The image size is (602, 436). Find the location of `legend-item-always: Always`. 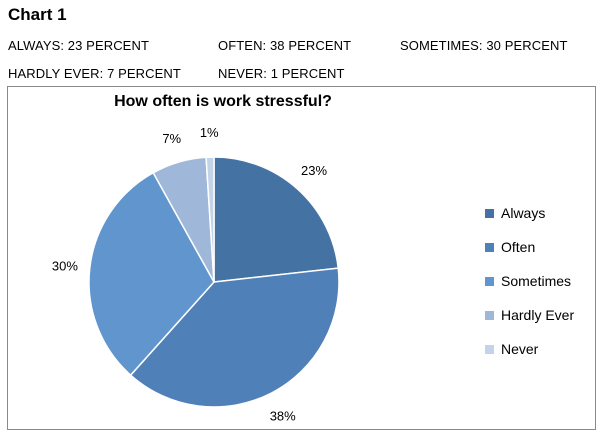

legend-item-always: Always is located at coordinates (515, 213).